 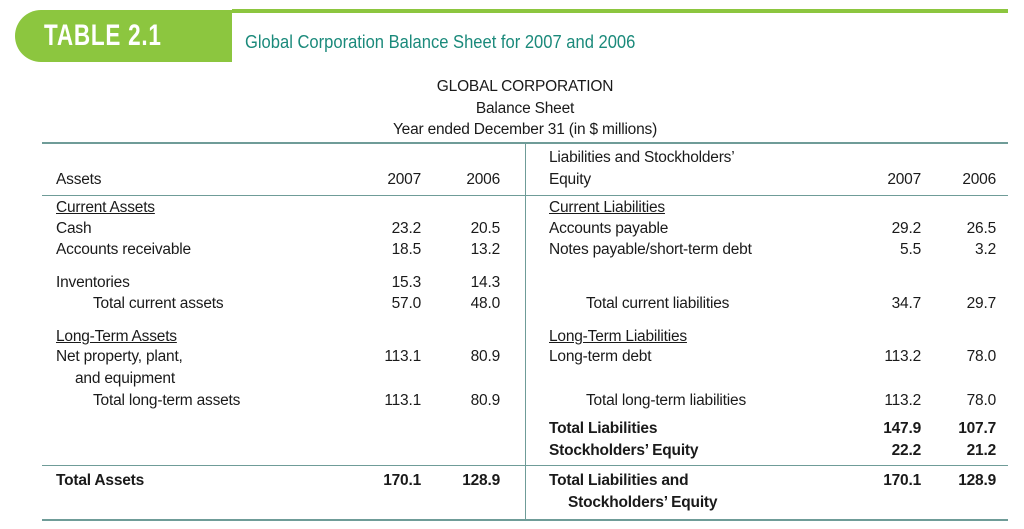 What do you see at coordinates (406, 282) in the screenshot?
I see `cell-value: 15.3` at bounding box center [406, 282].